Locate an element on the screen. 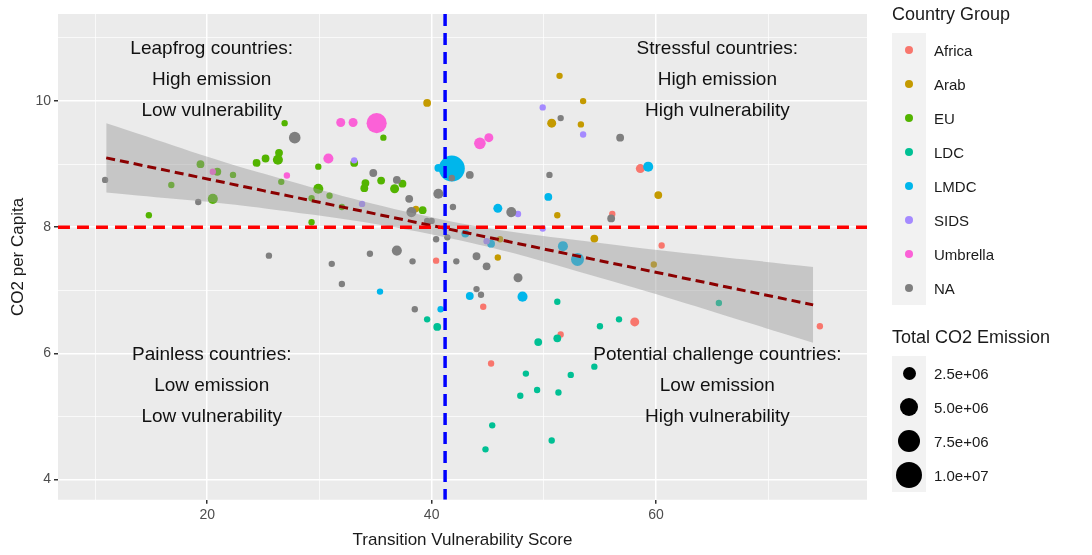 This screenshot has height=555, width=1092. y-tick-label: 6 is located at coordinates (47, 352).